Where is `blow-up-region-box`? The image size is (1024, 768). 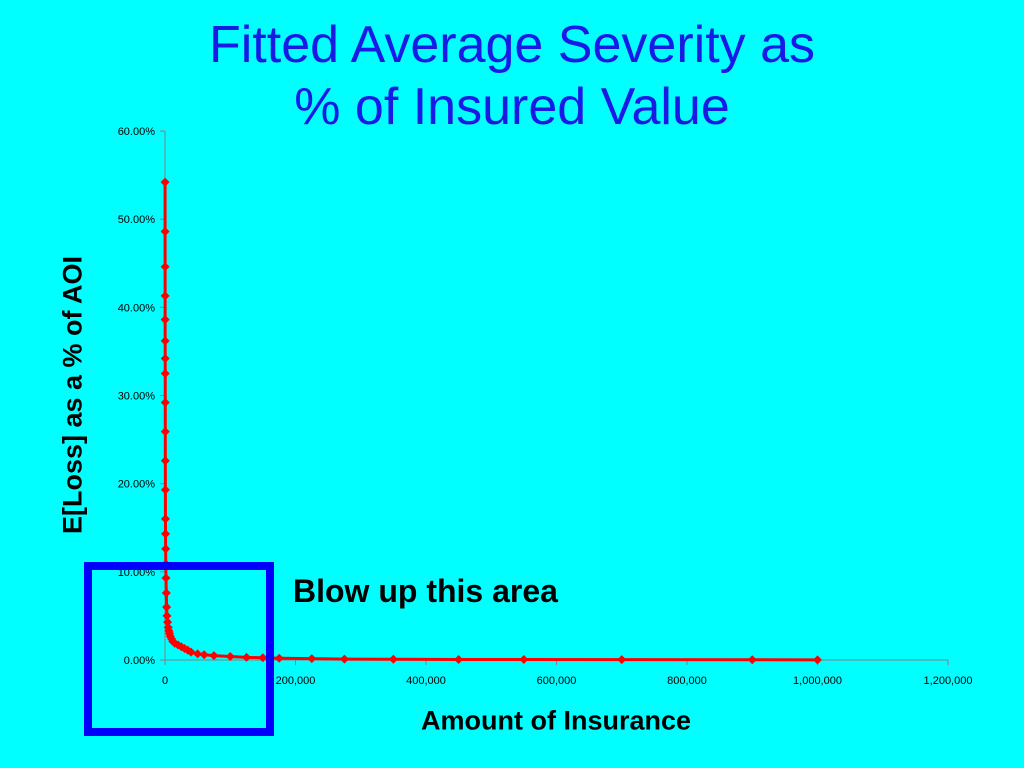
blow-up-region-box is located at coordinates (179, 649).